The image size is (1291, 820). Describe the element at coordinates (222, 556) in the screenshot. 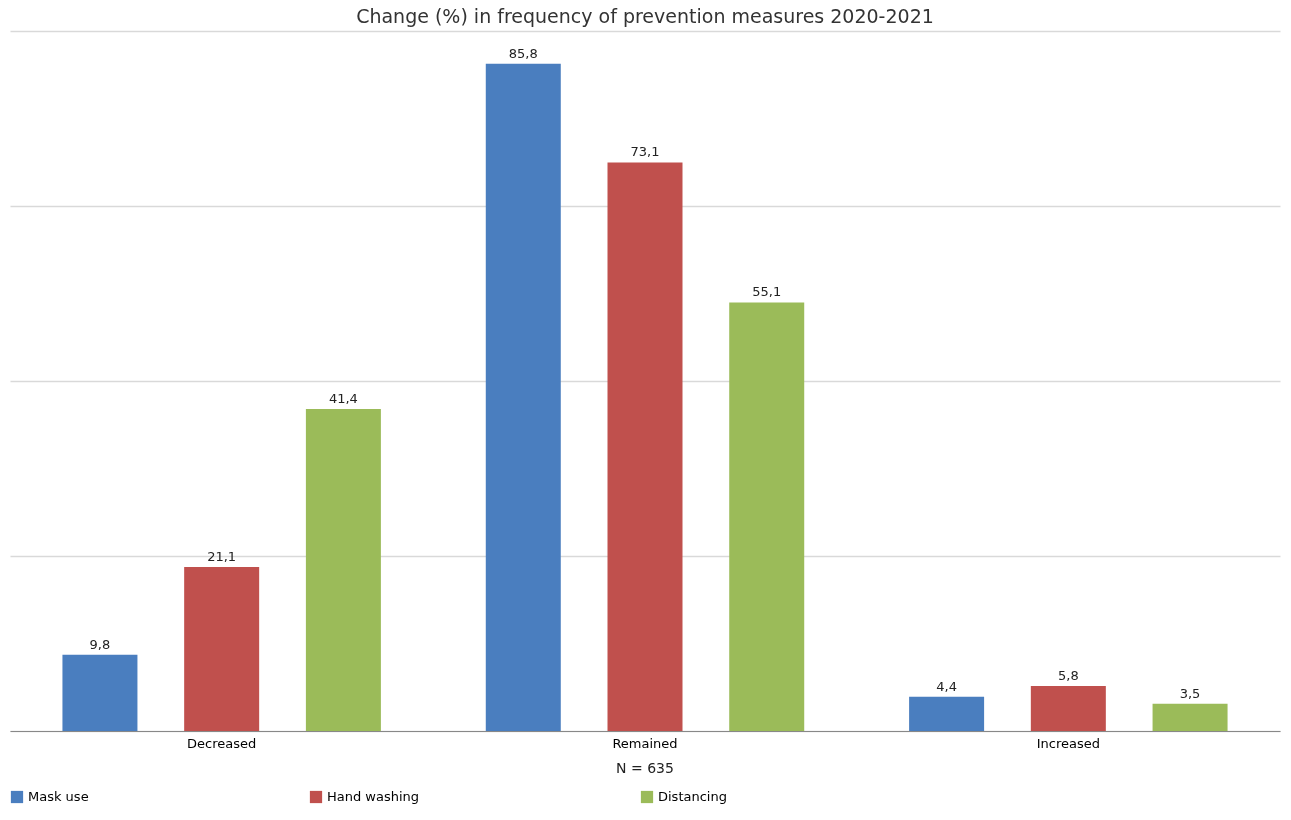

I see `data-label: 21,1` at that location.